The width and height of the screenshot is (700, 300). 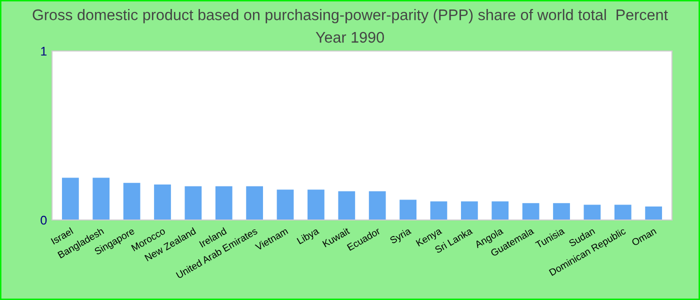 What do you see at coordinates (350, 37) in the screenshot?
I see `chart-subtitle: Year 1990` at bounding box center [350, 37].